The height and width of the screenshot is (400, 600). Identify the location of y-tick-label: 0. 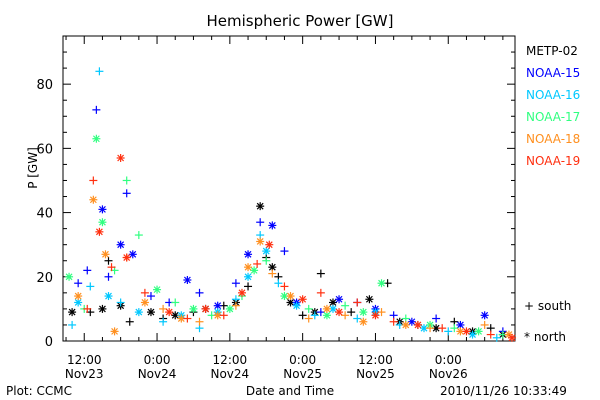
(49, 342).